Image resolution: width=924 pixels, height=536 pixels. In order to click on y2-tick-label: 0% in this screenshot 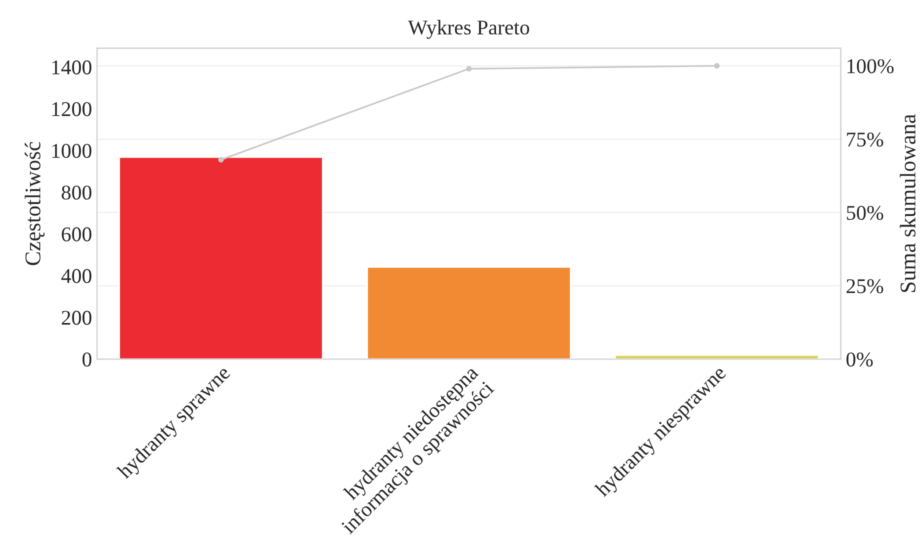, I will do `click(859, 359)`.